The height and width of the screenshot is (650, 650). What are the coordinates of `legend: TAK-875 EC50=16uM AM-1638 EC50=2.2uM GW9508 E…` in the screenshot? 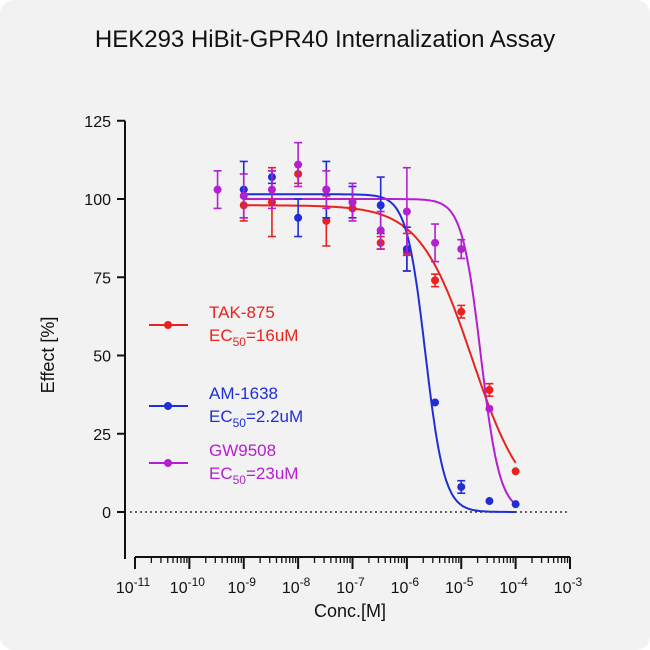 It's located at (226, 395).